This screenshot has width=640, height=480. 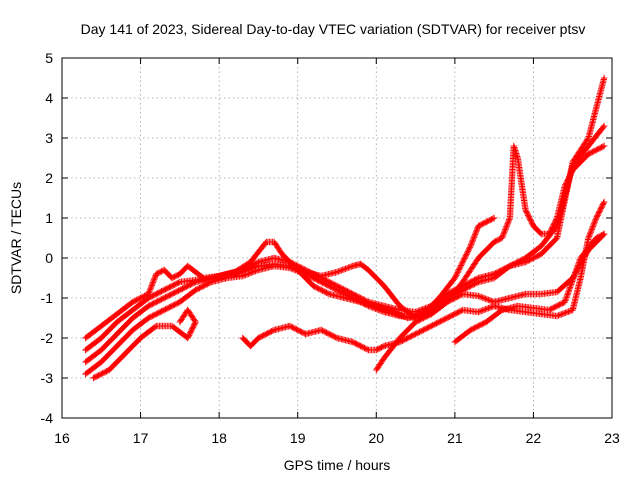 What do you see at coordinates (612, 438) in the screenshot?
I see `x-tick-label: 23` at bounding box center [612, 438].